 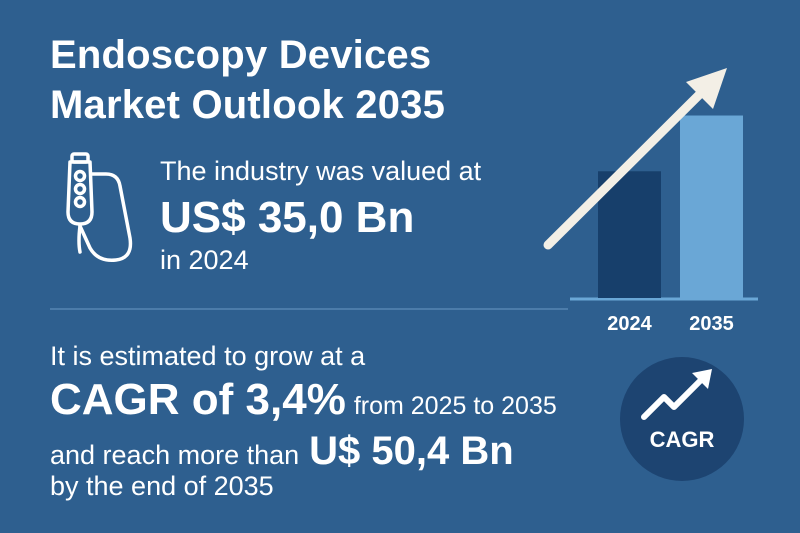 I want to click on market-chart: 2024 2035, so click(x=650, y=201).